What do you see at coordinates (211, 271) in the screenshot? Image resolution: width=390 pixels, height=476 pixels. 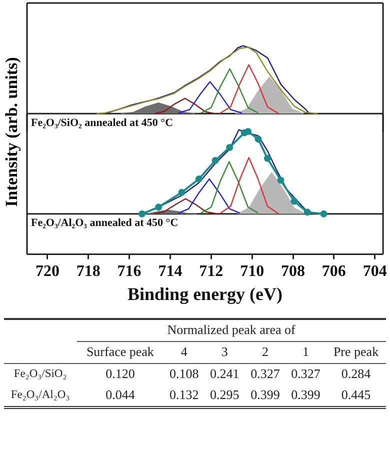 I see `x-tick-label: 712` at bounding box center [211, 271].